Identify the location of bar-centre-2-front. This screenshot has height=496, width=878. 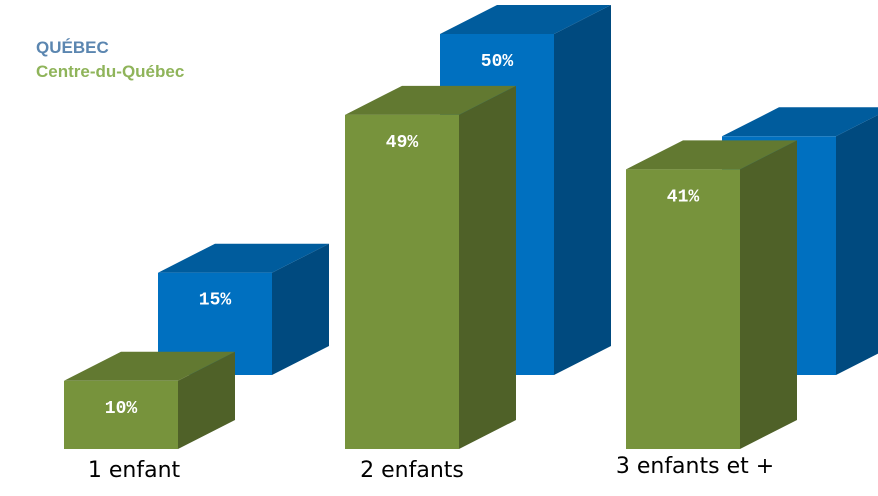
(402, 281).